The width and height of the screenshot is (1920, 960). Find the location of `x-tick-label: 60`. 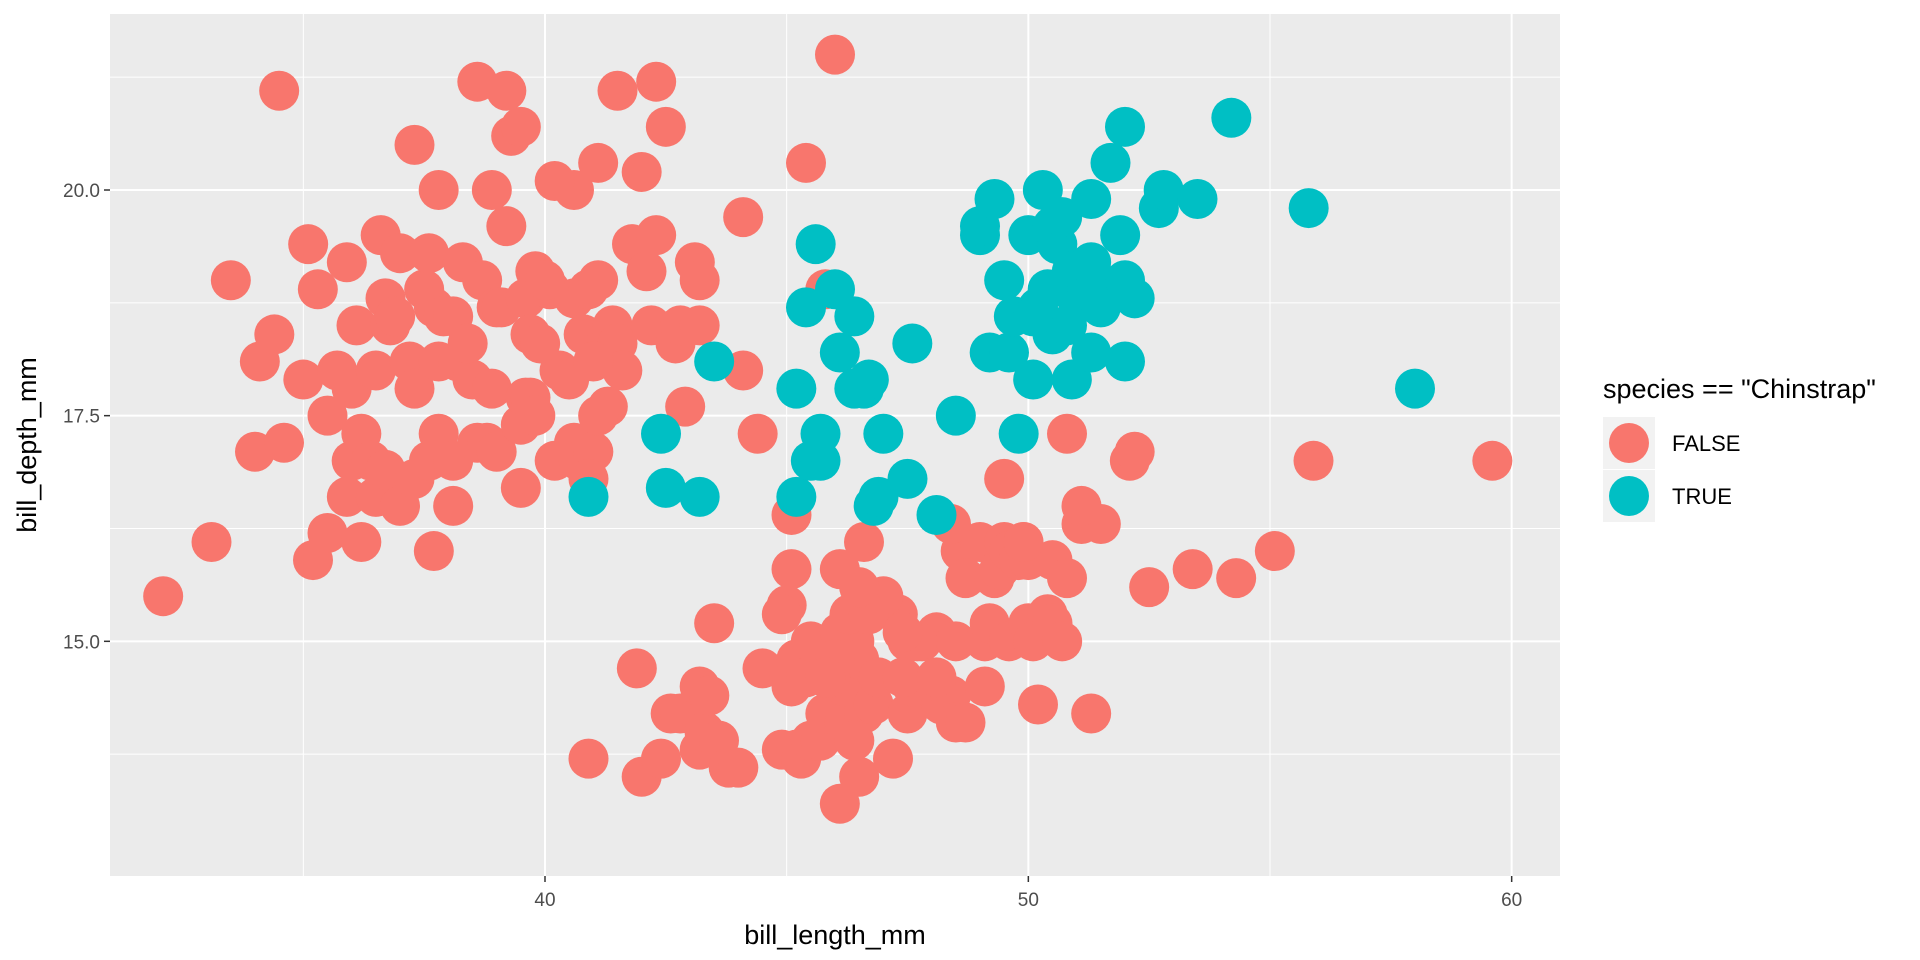

x-tick-label: 60 is located at coordinates (1511, 900).